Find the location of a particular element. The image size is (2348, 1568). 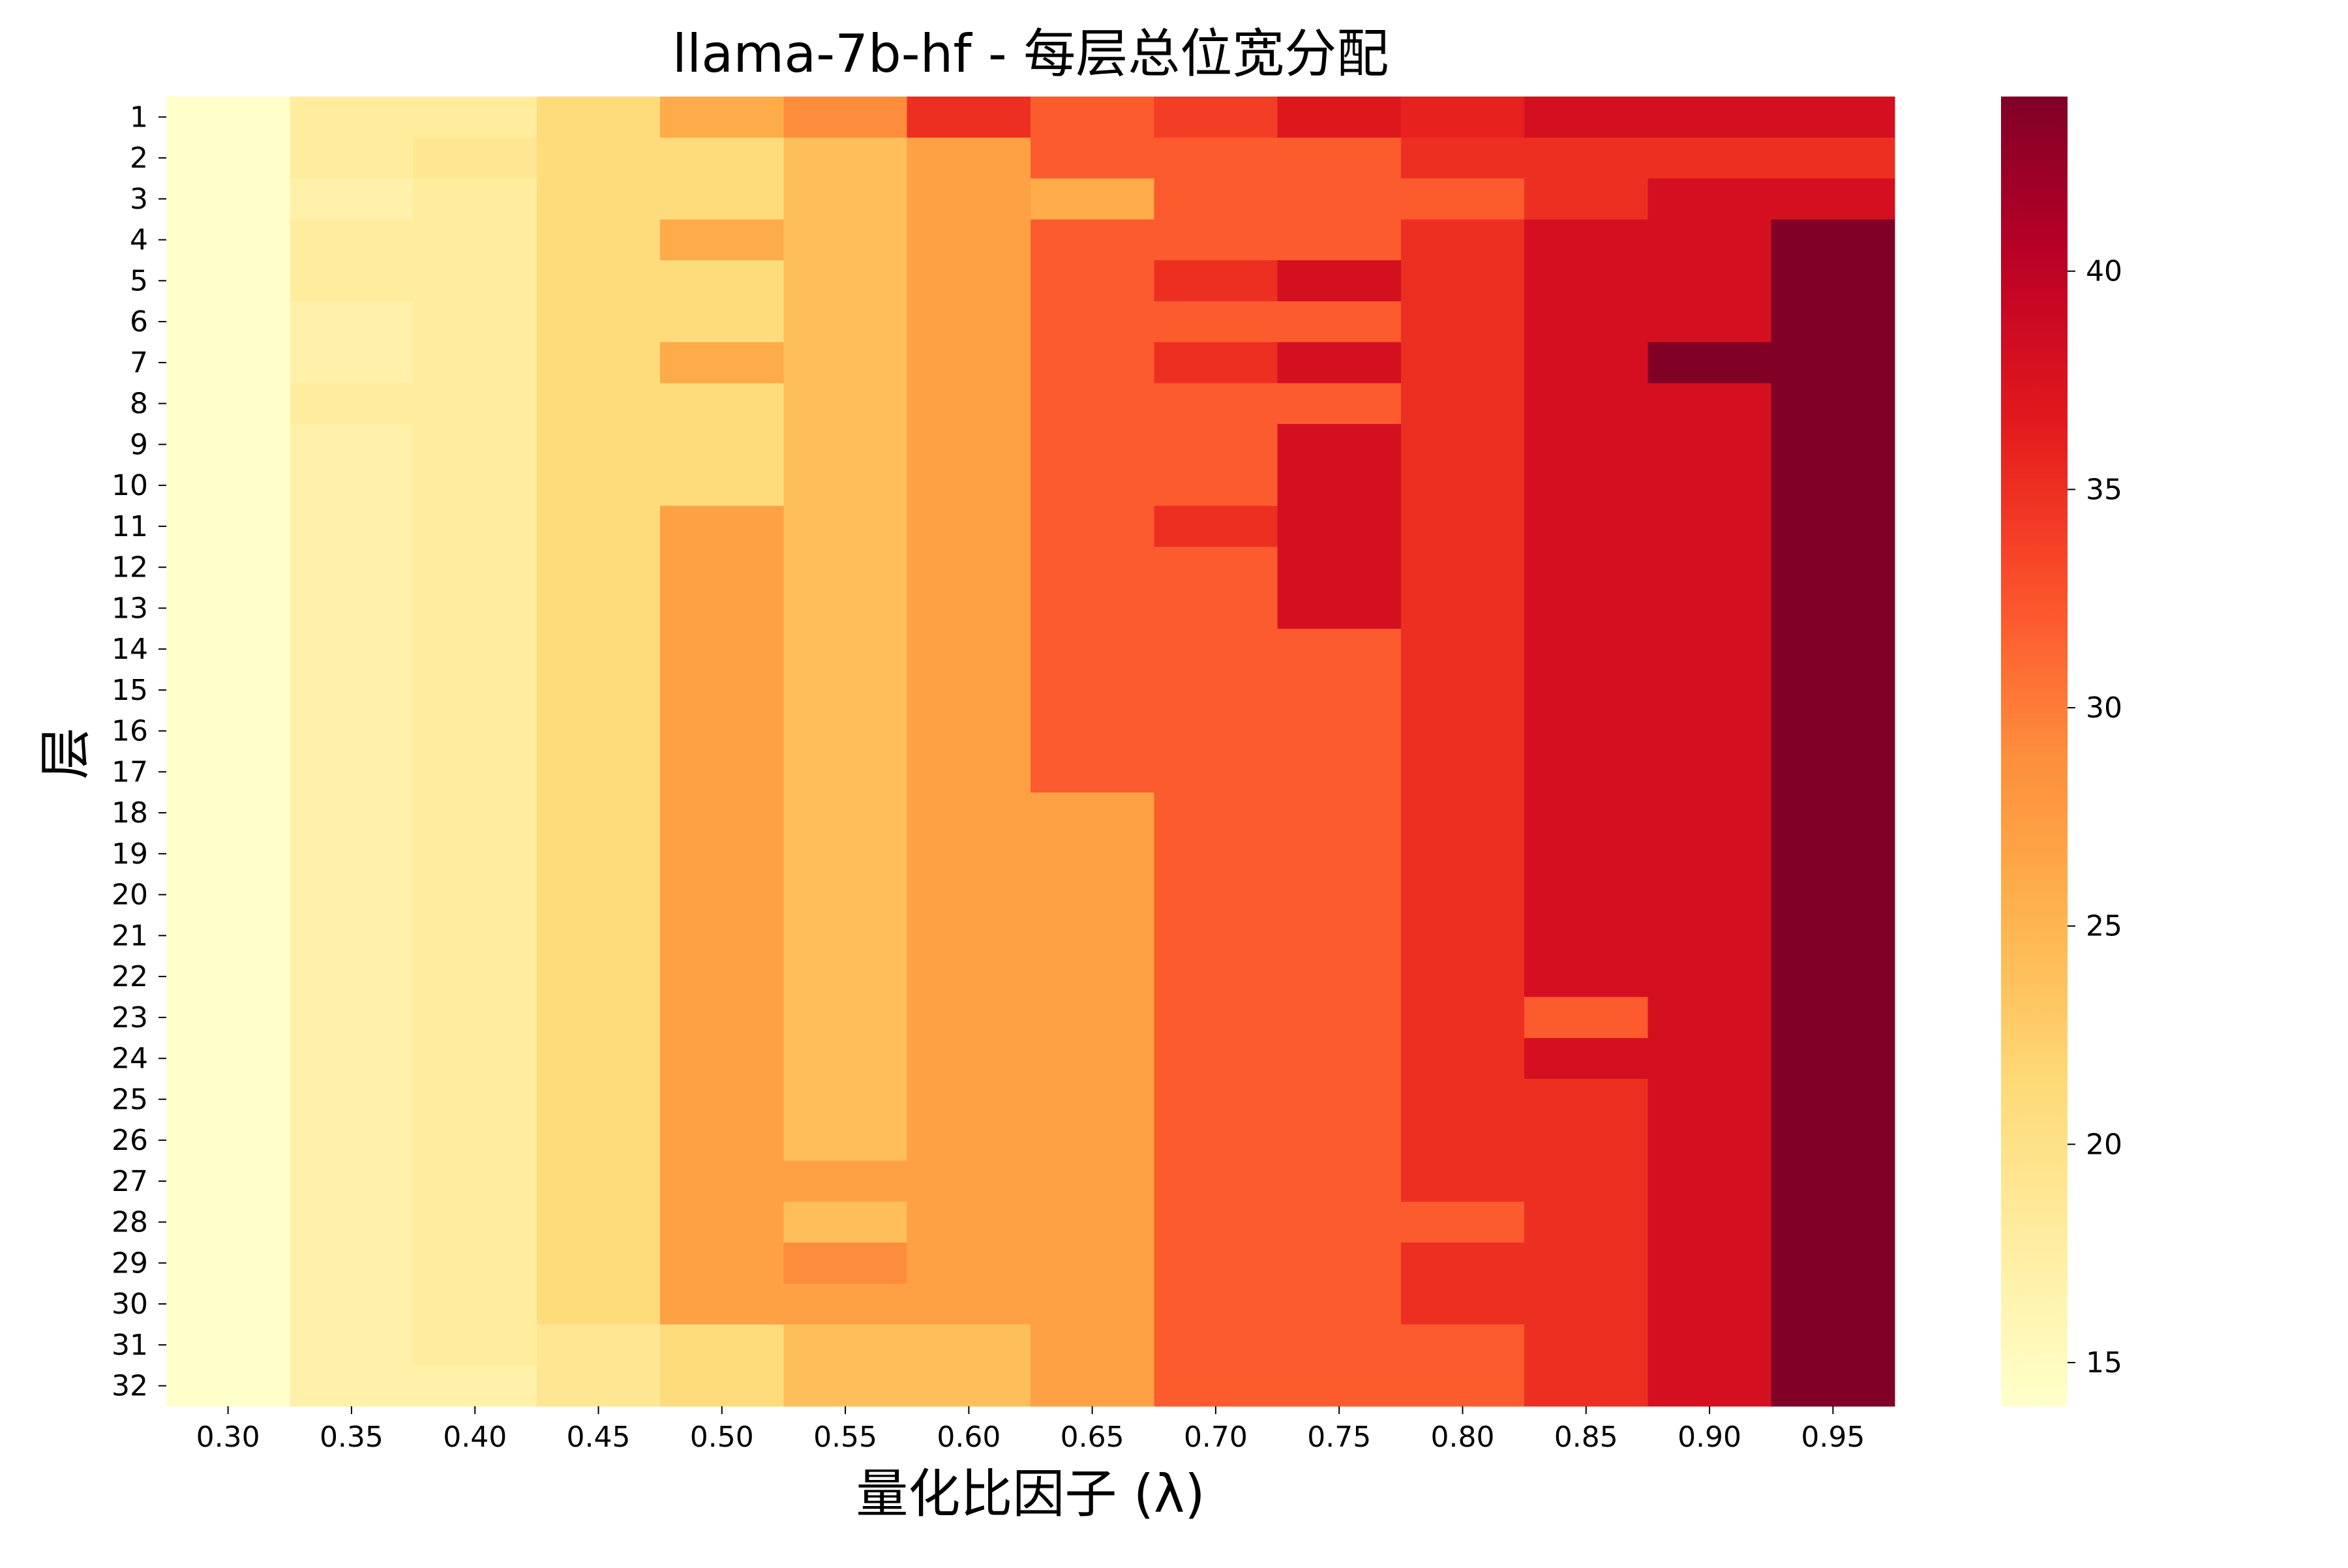

y-tick-label: 8 is located at coordinates (139, 404).